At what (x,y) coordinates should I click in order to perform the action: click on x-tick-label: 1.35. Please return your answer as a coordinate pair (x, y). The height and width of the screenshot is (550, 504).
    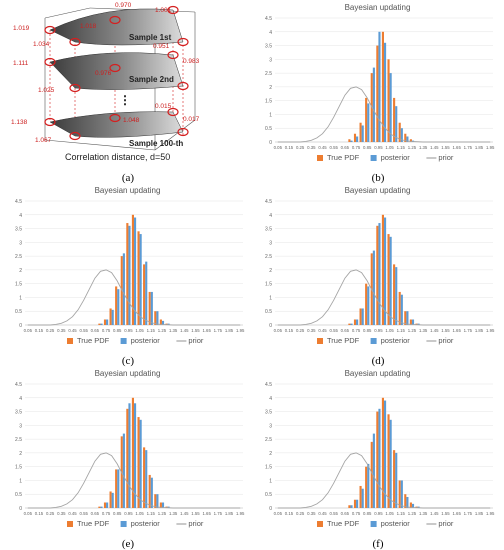
    Looking at the image, I should click on (173, 513).